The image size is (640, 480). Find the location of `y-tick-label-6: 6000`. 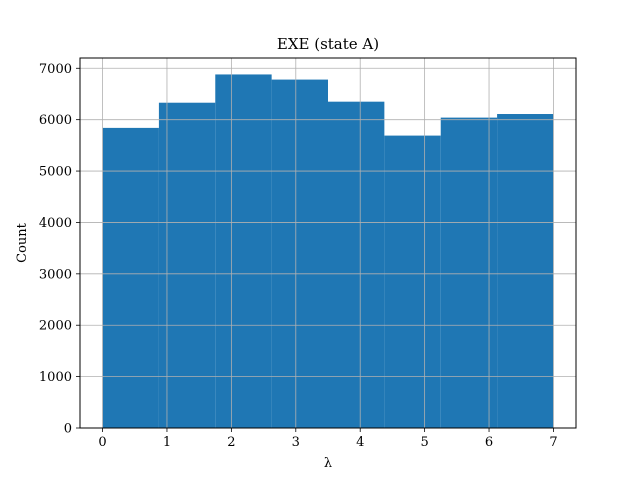

y-tick-label-6: 6000 is located at coordinates (55, 120).